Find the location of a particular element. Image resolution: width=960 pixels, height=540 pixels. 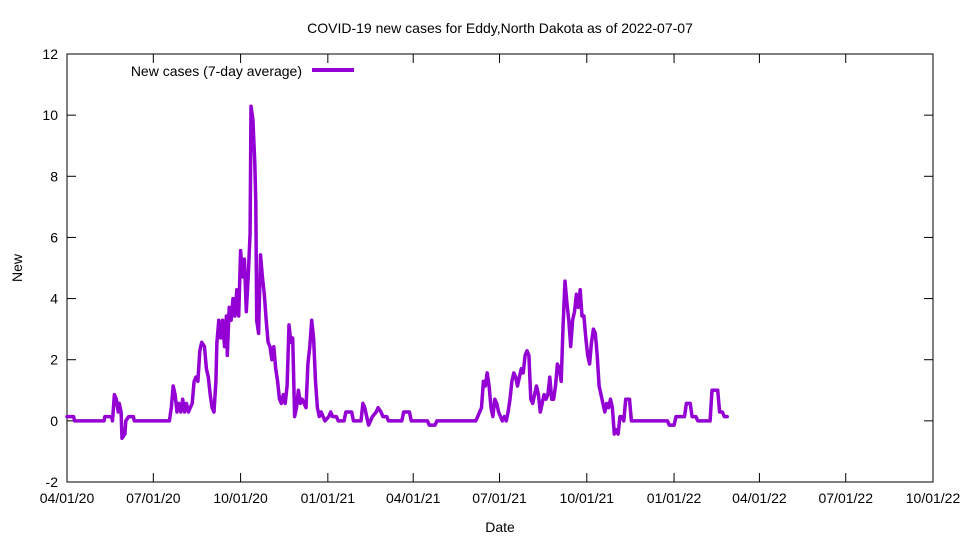

x-tick-label: 04/01/21 is located at coordinates (413, 498).